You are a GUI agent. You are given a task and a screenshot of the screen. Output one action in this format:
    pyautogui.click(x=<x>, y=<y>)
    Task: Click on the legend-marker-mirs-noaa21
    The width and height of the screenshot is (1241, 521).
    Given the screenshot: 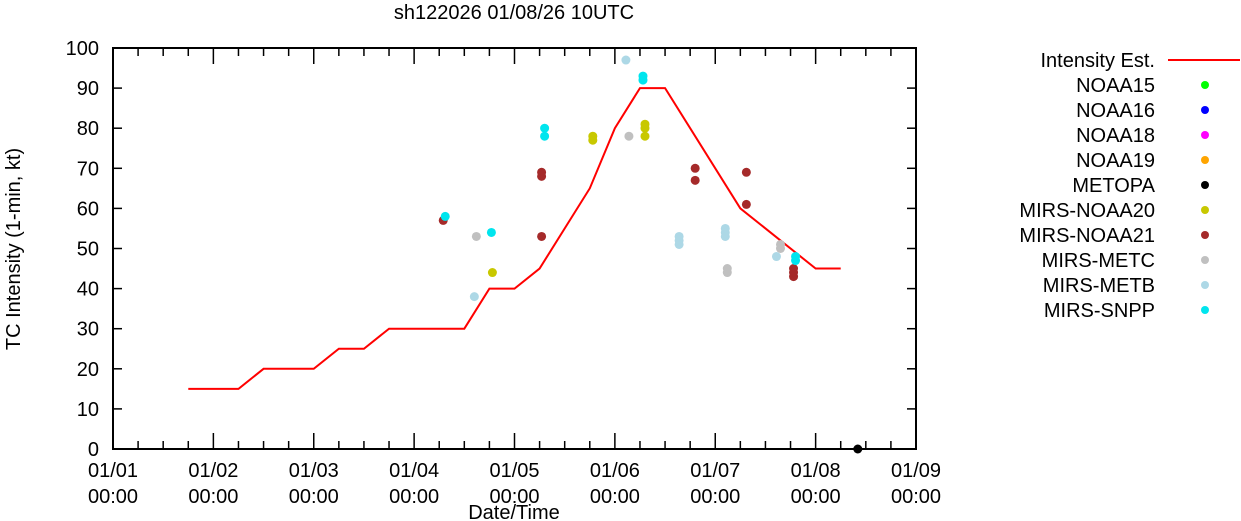 What is the action you would take?
    pyautogui.click(x=1205, y=235)
    